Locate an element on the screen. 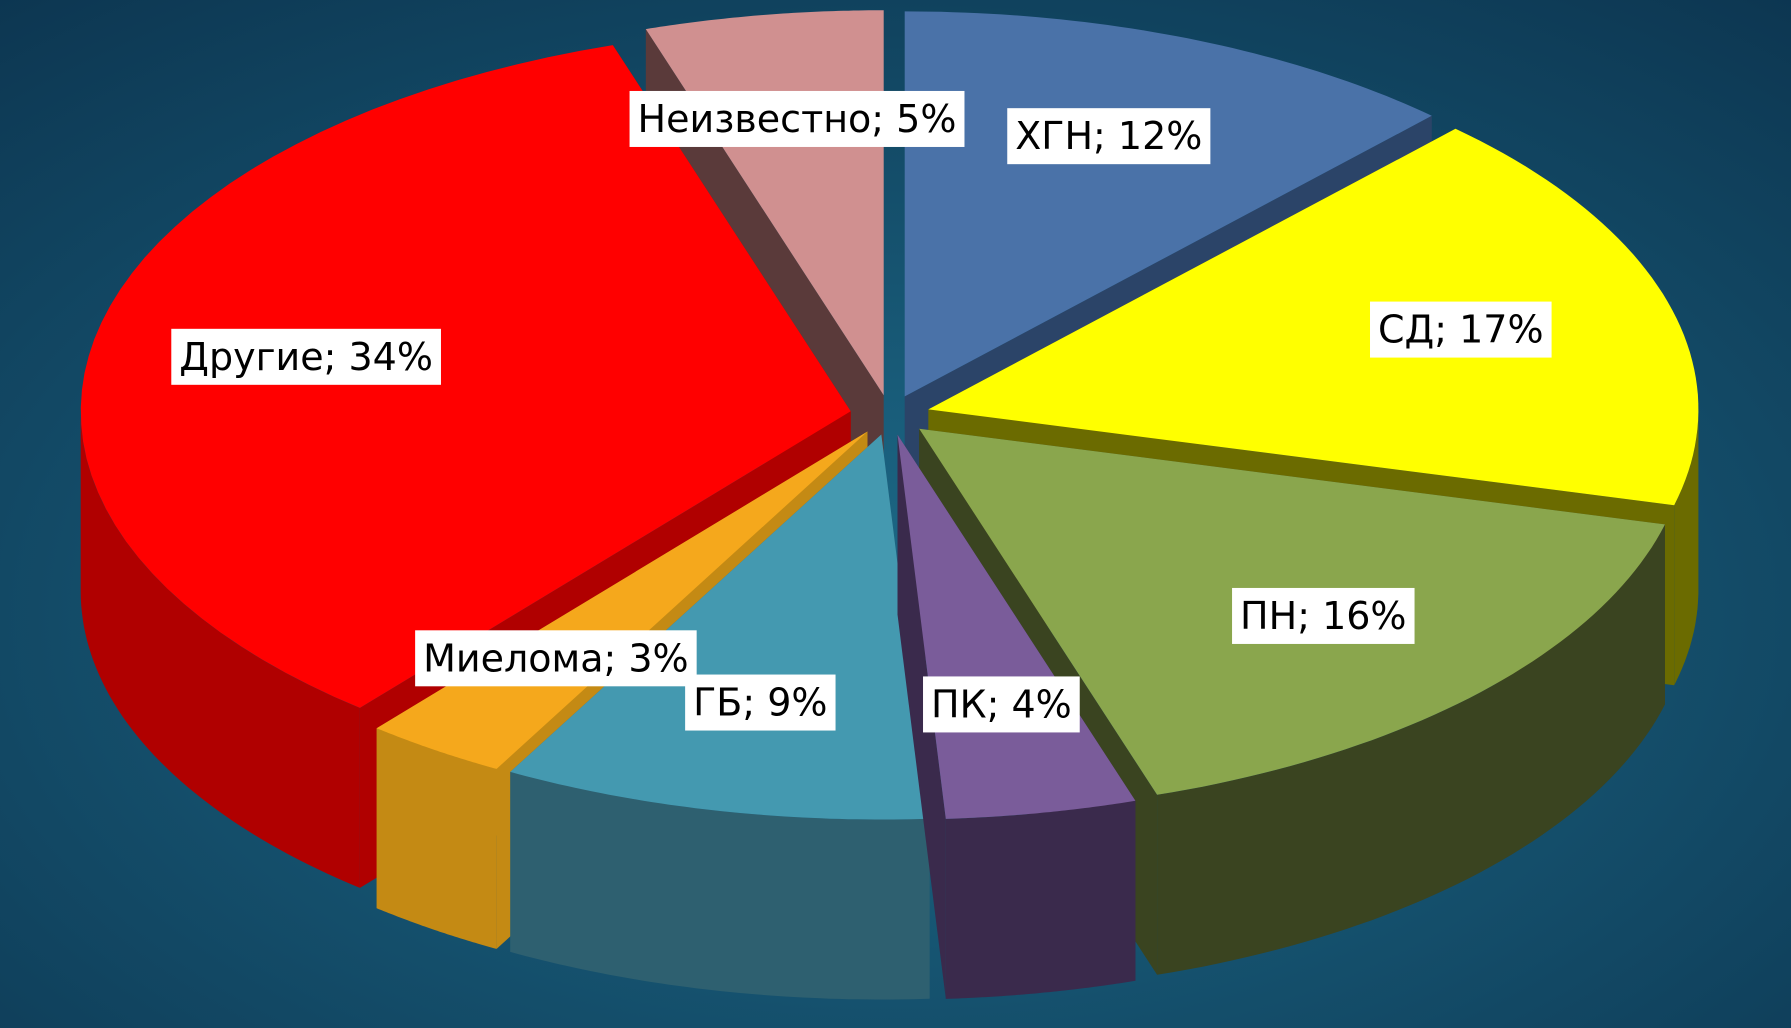 The image size is (1791, 1028). data-label: ГБ; 9% is located at coordinates (760, 703).